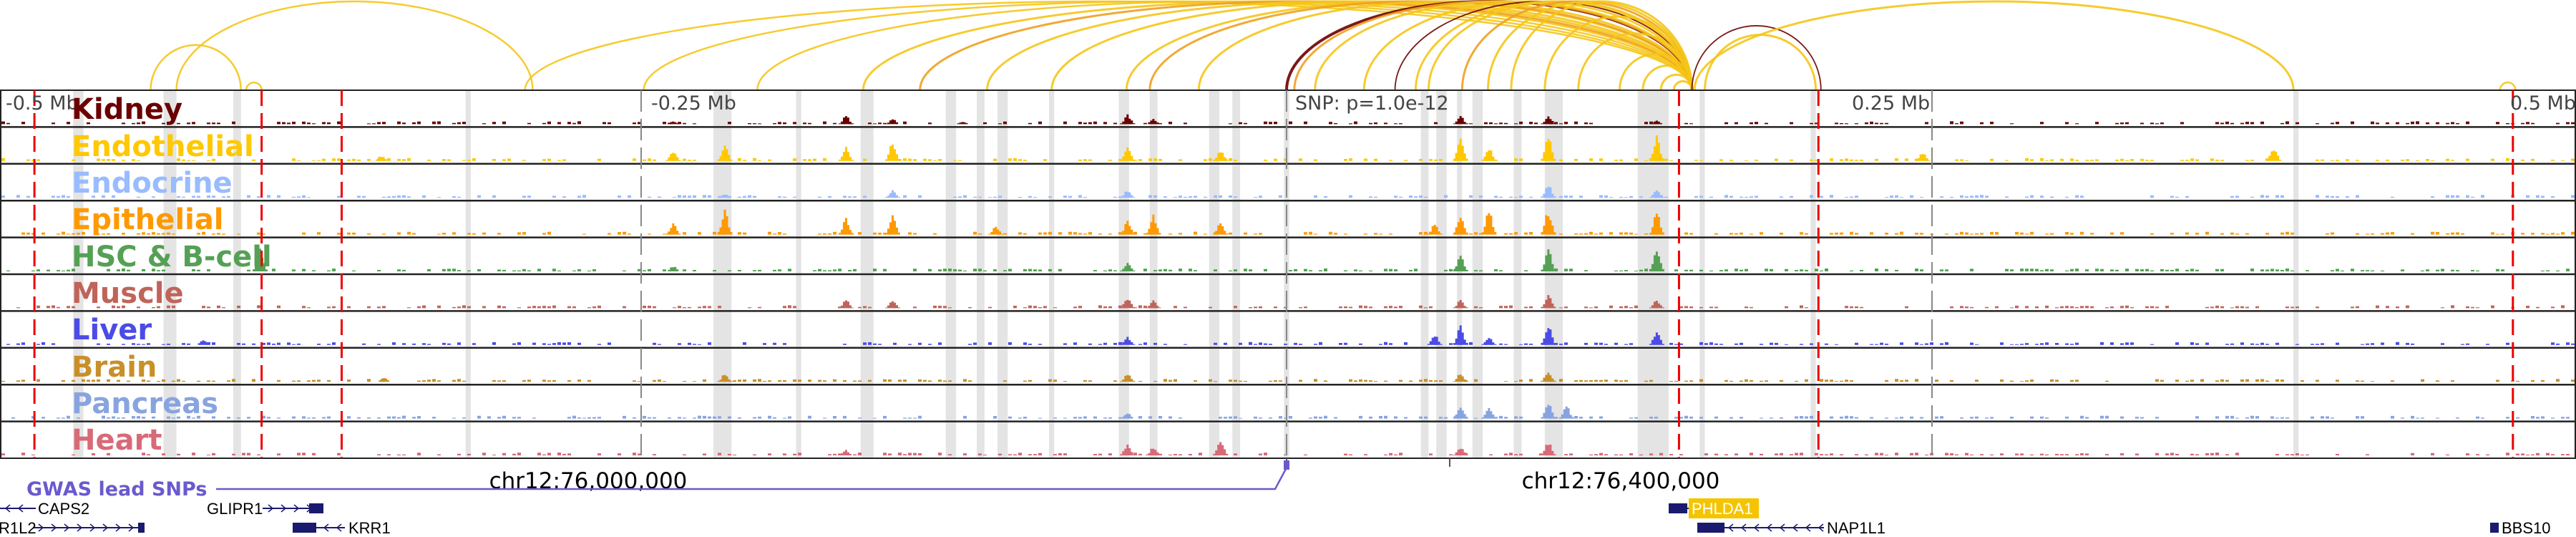 This screenshot has height=537, width=2576. What do you see at coordinates (127, 109) in the screenshot?
I see `track-label-kidney: Kidney` at bounding box center [127, 109].